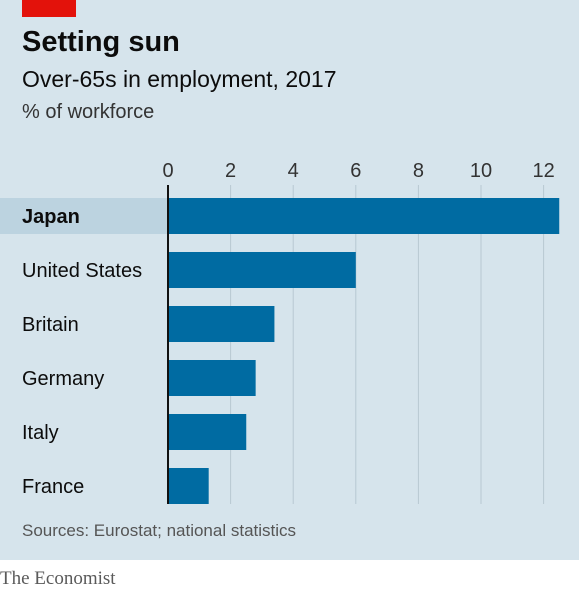  I want to click on brand-red-tag, so click(49, 8).